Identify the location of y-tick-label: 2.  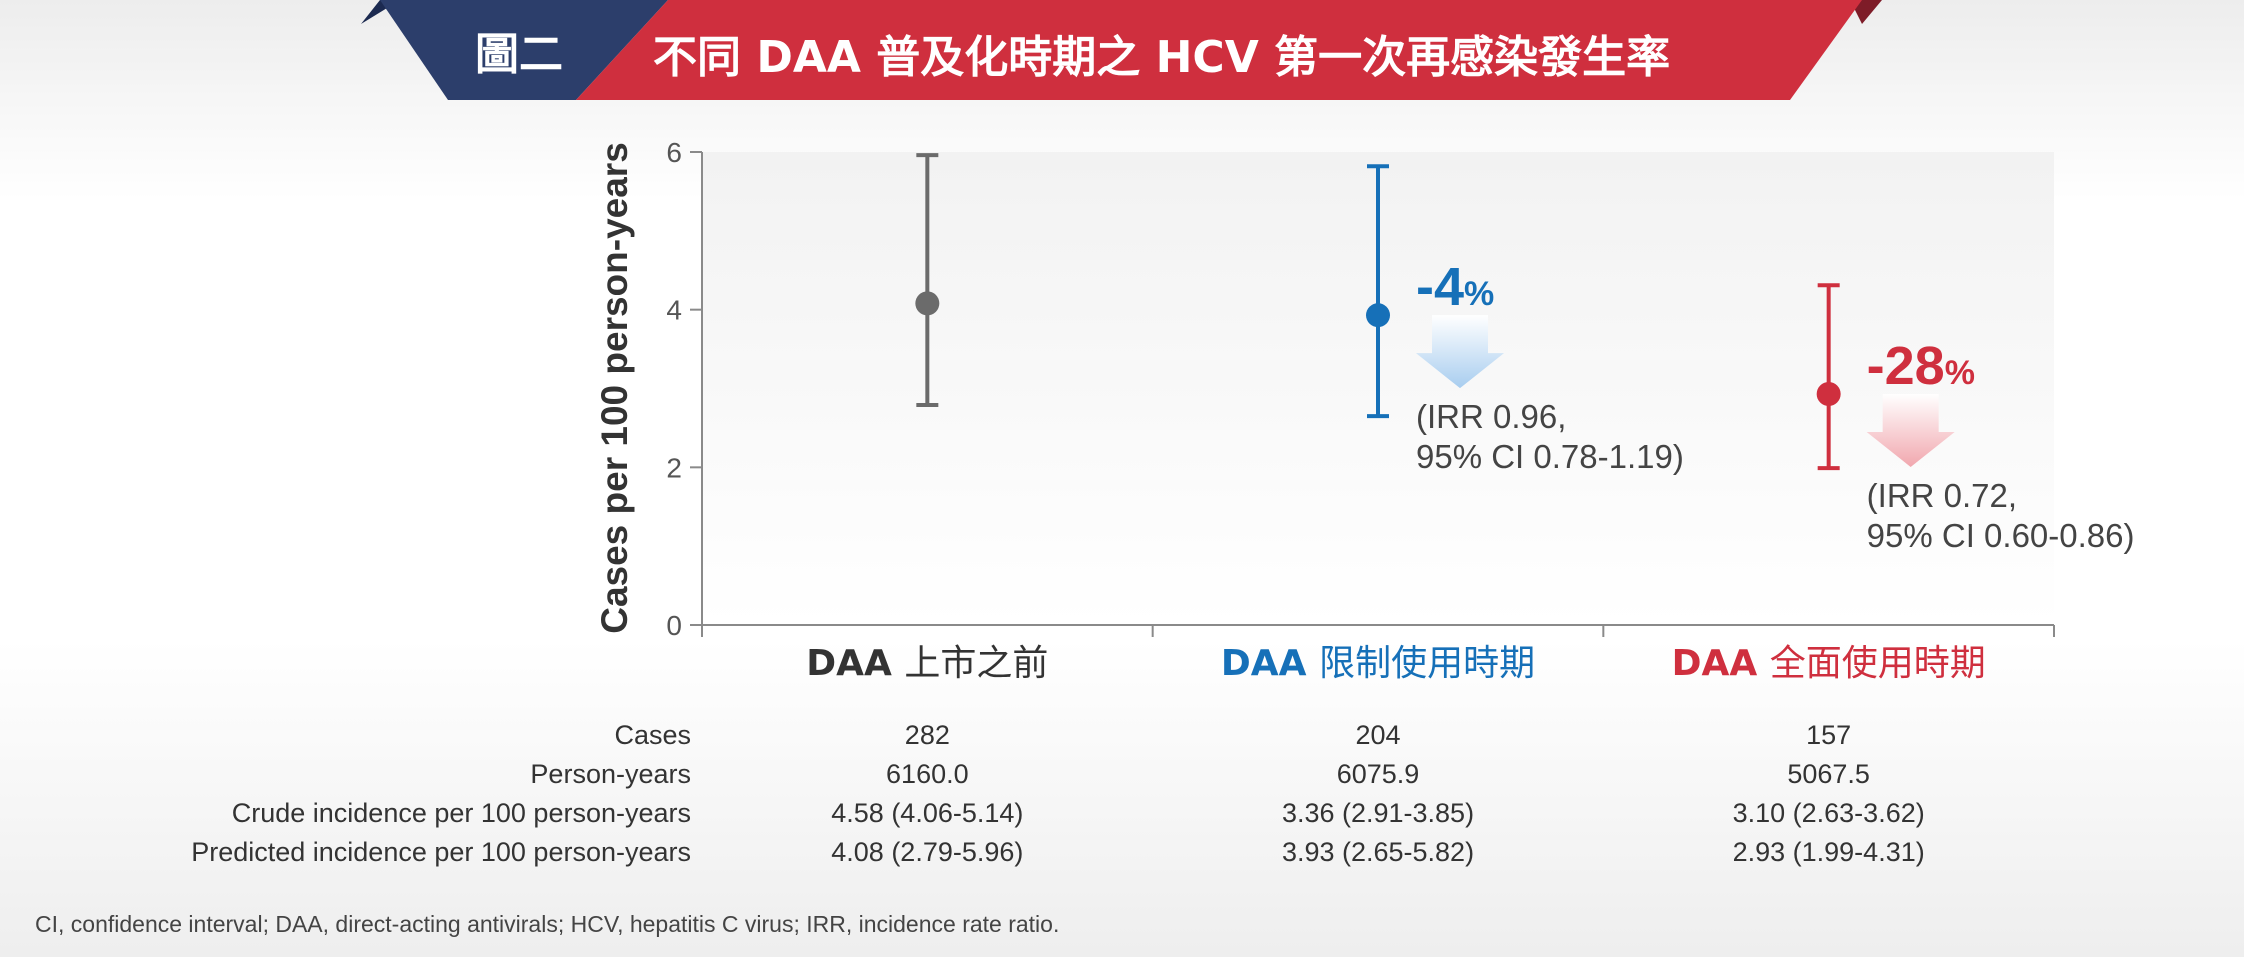
(674, 467).